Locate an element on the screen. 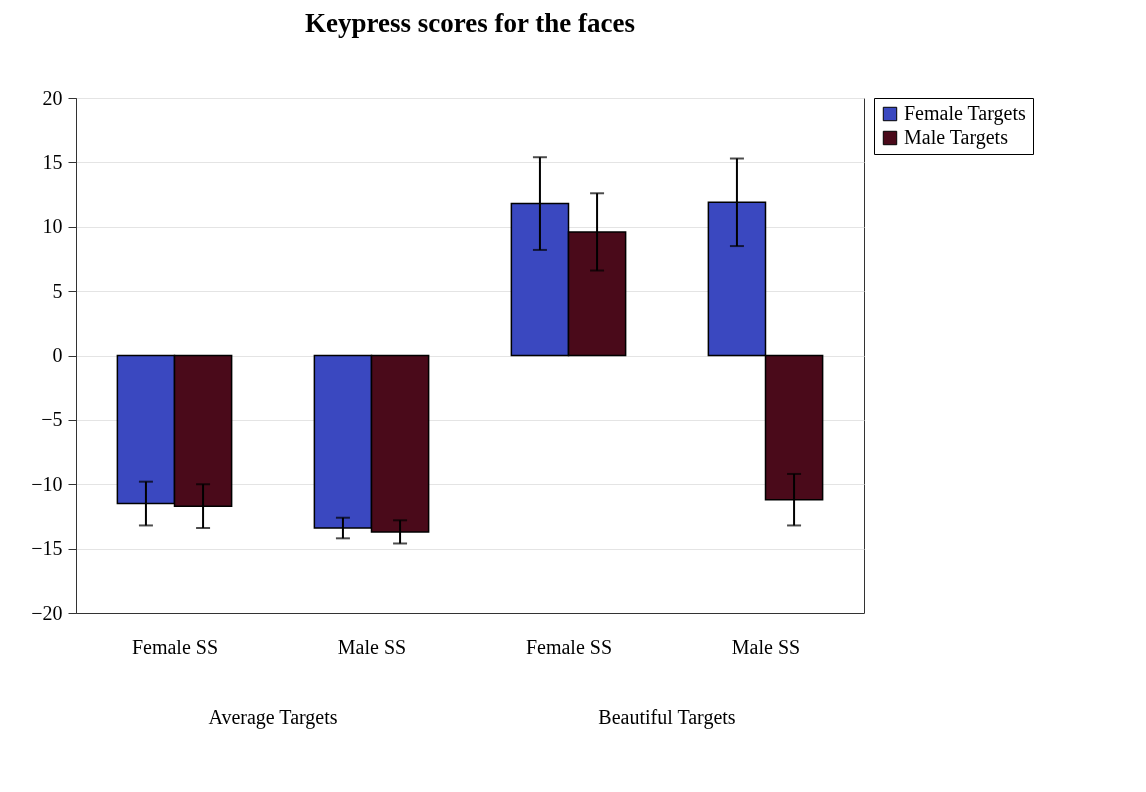  y-tick-label: 10 is located at coordinates (52, 226).